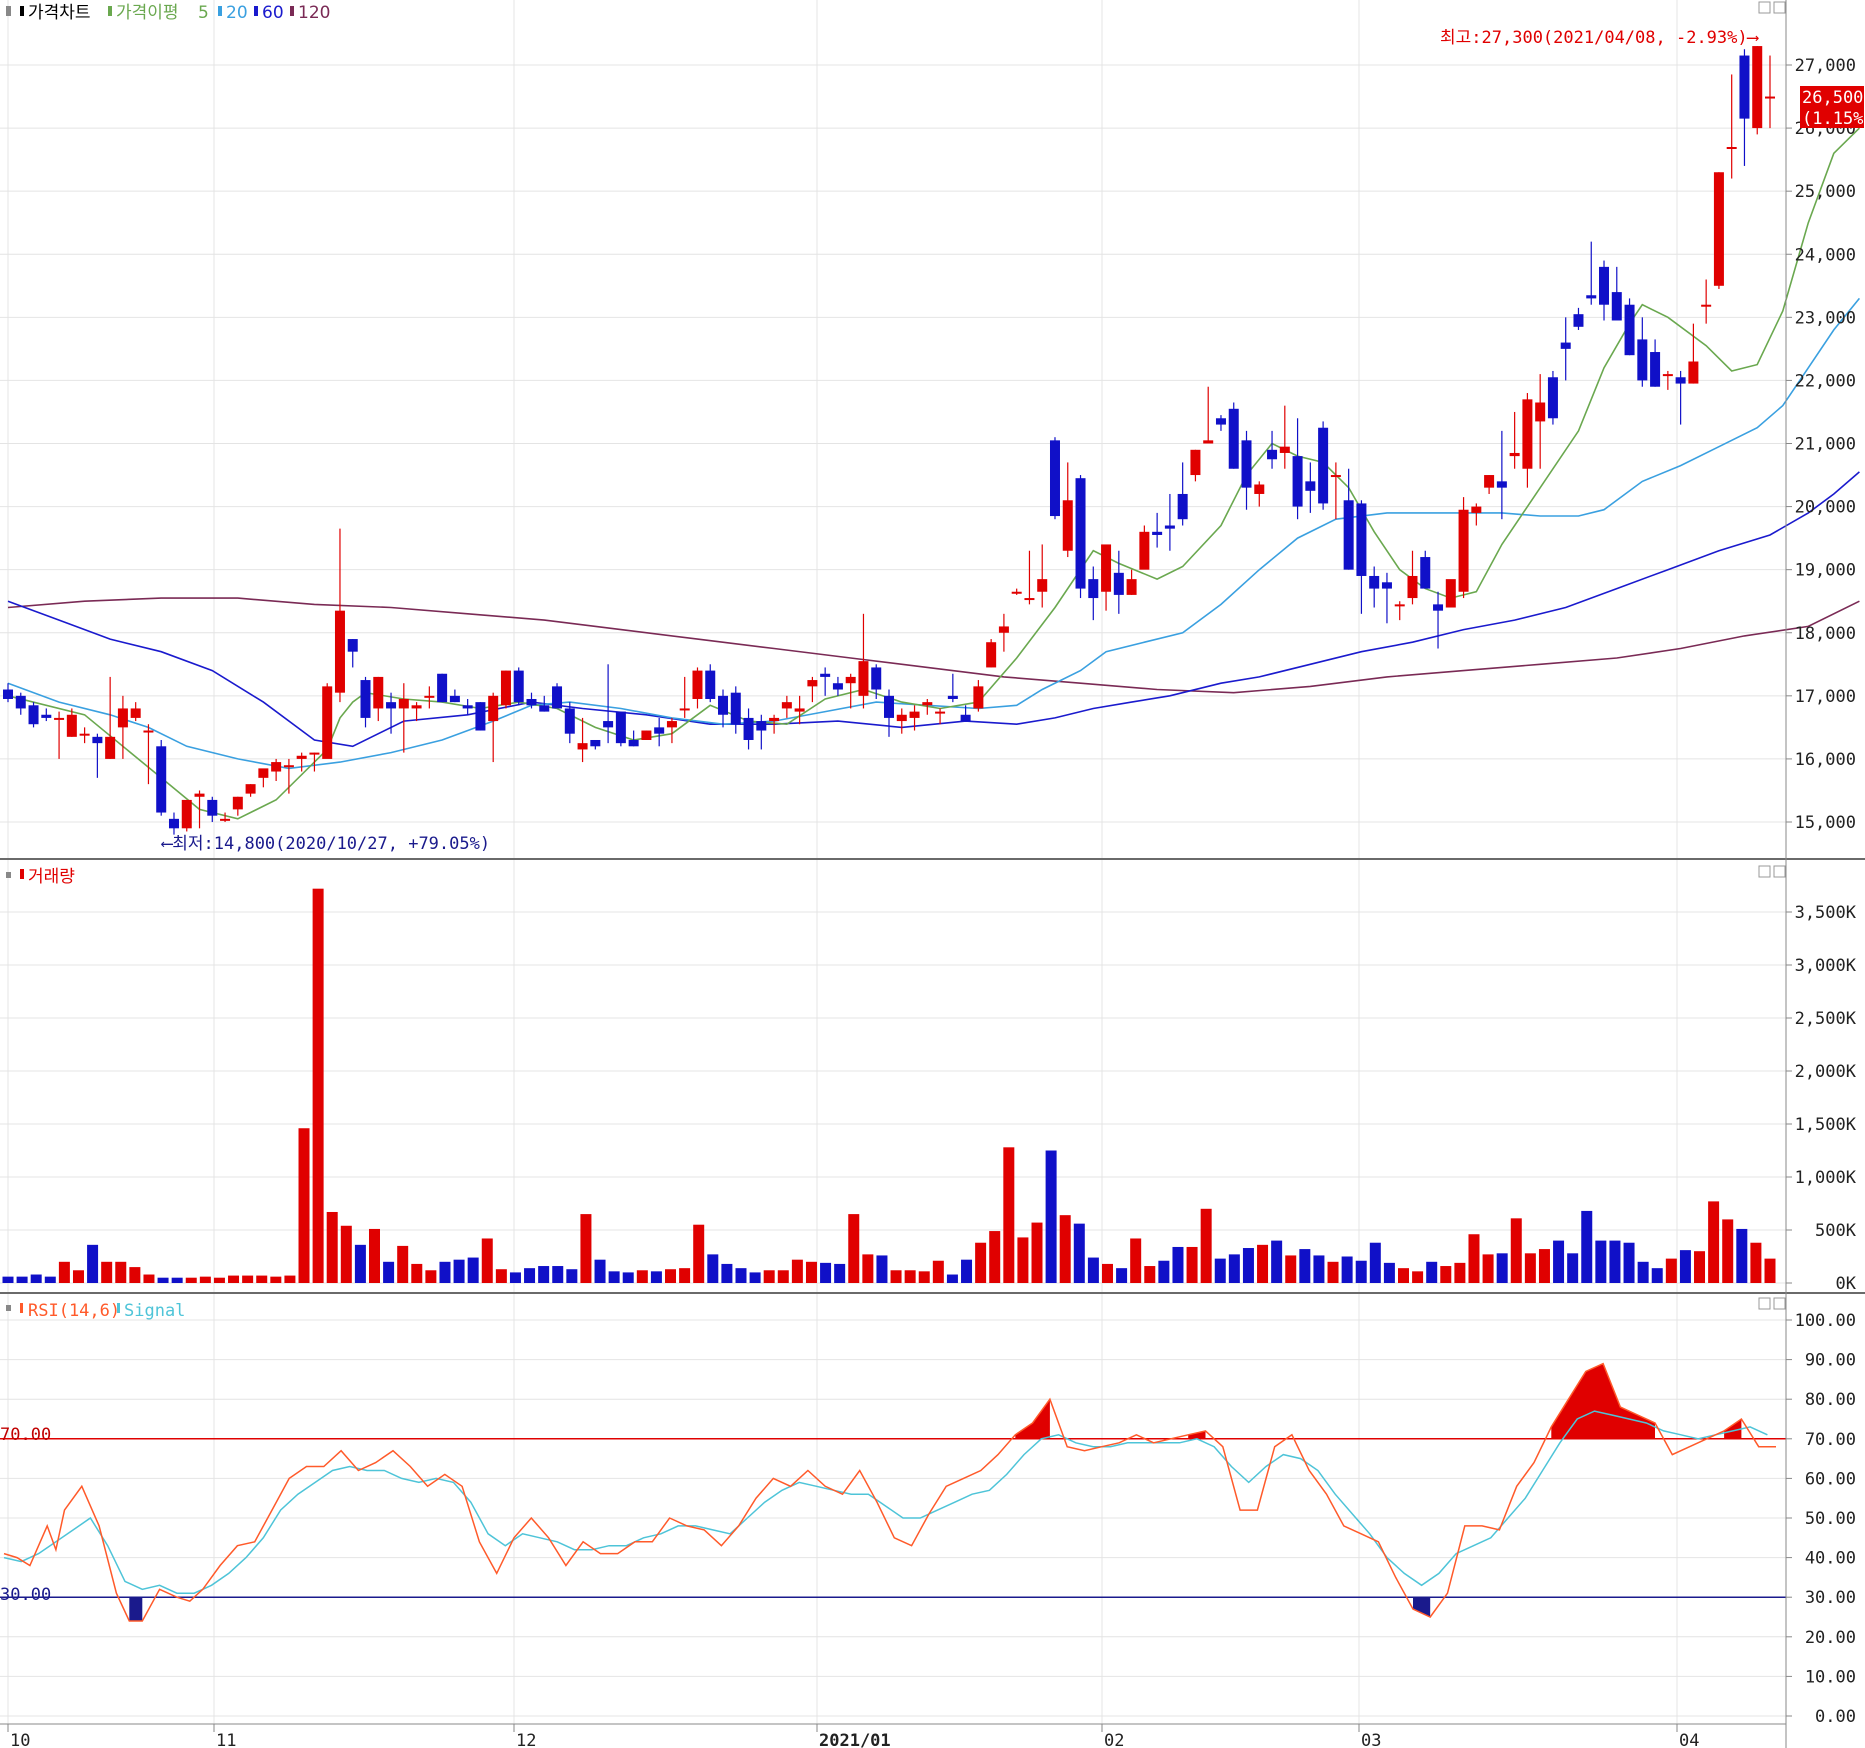 This screenshot has width=1865, height=1748. Describe the element at coordinates (1733, 1429) in the screenshot. I see `rsi-overbought-fill` at that location.